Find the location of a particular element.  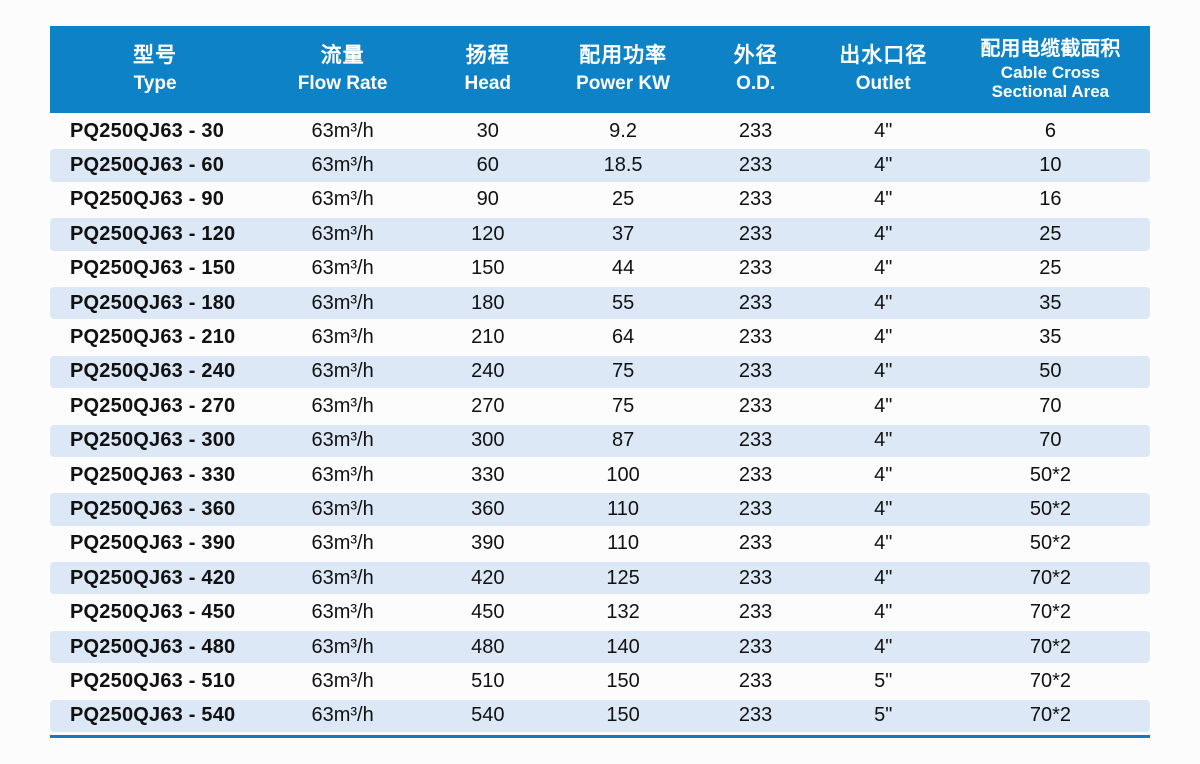

table-row: PQ250QJ63 - 150 63m³/h 150 44 233 4" 25 is located at coordinates (600, 269).